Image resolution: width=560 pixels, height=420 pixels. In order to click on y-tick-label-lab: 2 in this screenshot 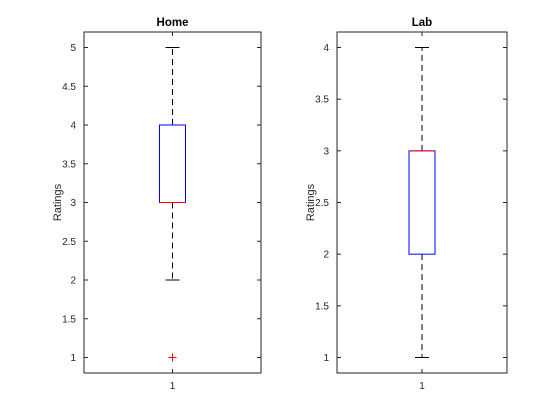, I will do `click(326, 255)`.